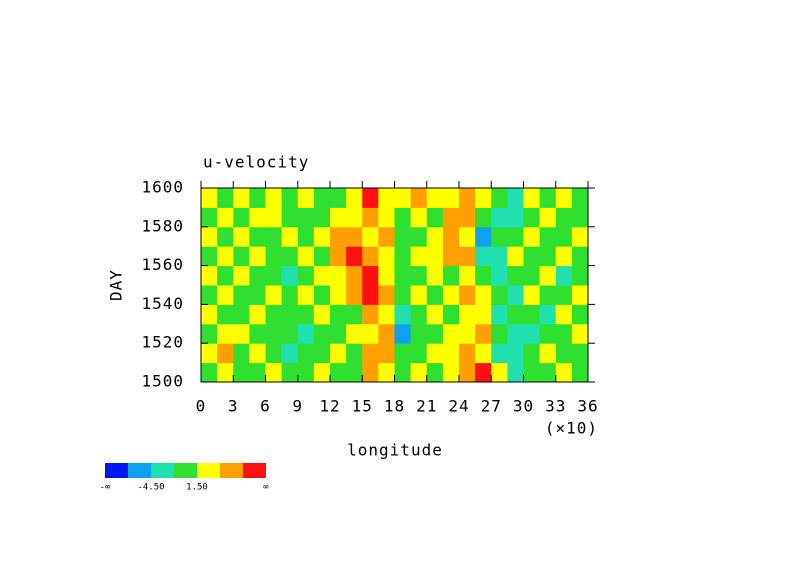 The width and height of the screenshot is (789, 562). I want to click on colorbar-tick-label: -4.50, so click(150, 488).